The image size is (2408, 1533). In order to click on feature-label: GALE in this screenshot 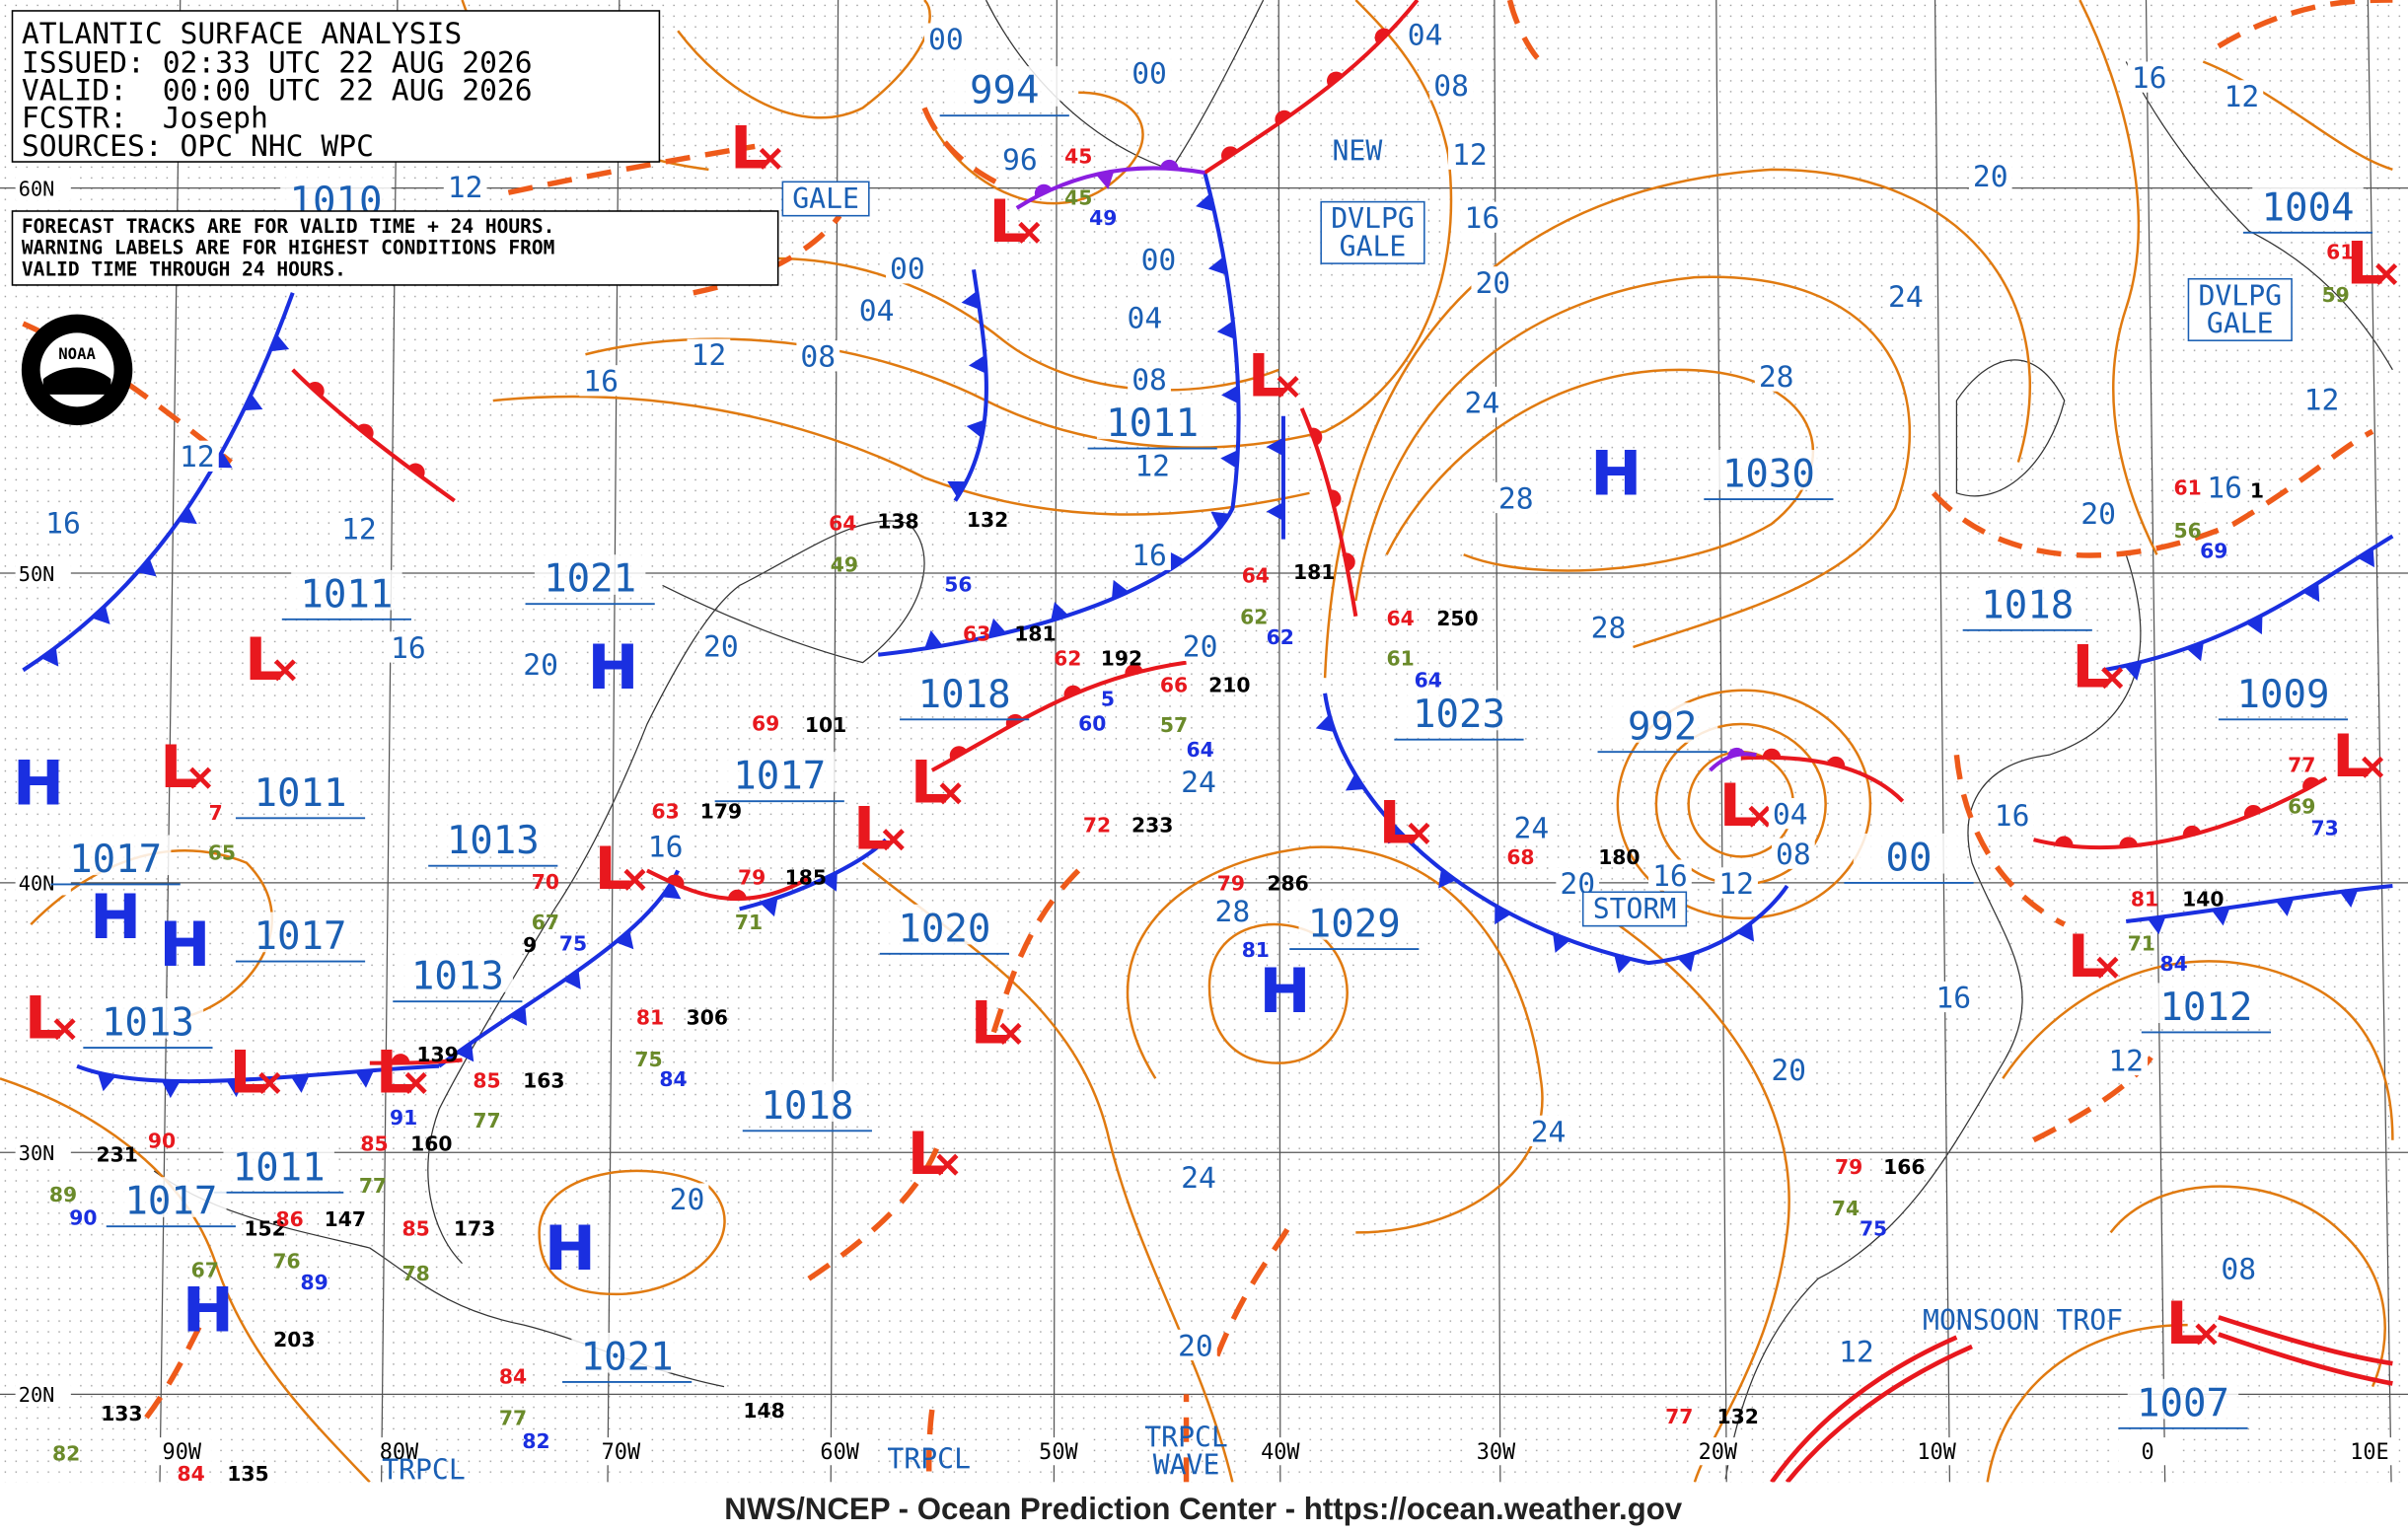, I will do `click(825, 199)`.